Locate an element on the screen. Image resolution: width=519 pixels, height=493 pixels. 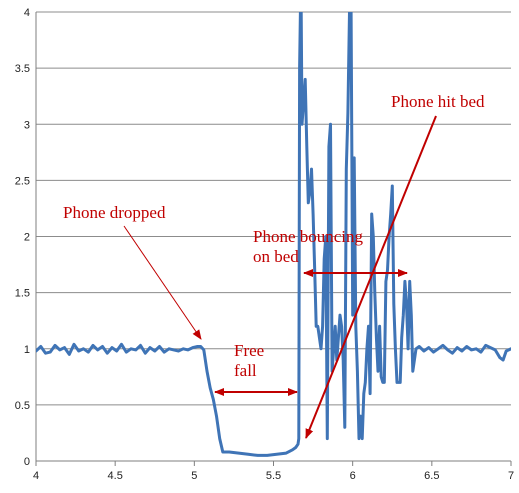
free-fall-label-line: Free is located at coordinates (249, 350).